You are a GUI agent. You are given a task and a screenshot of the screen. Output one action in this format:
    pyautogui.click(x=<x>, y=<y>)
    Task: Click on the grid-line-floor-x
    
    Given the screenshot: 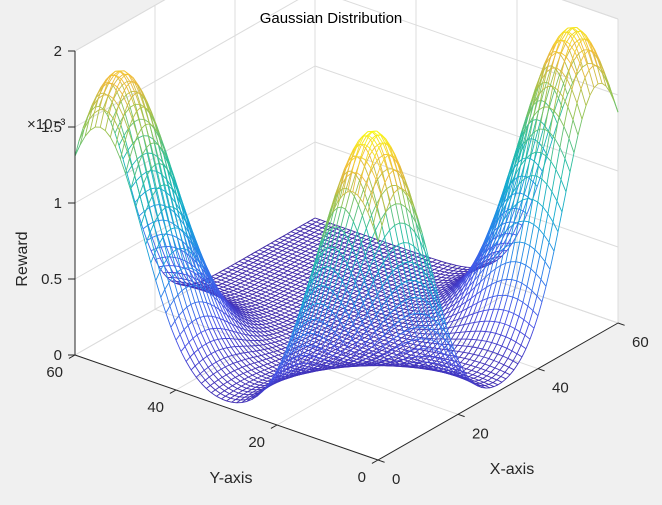 What is the action you would take?
    pyautogui.click(x=306, y=361)
    